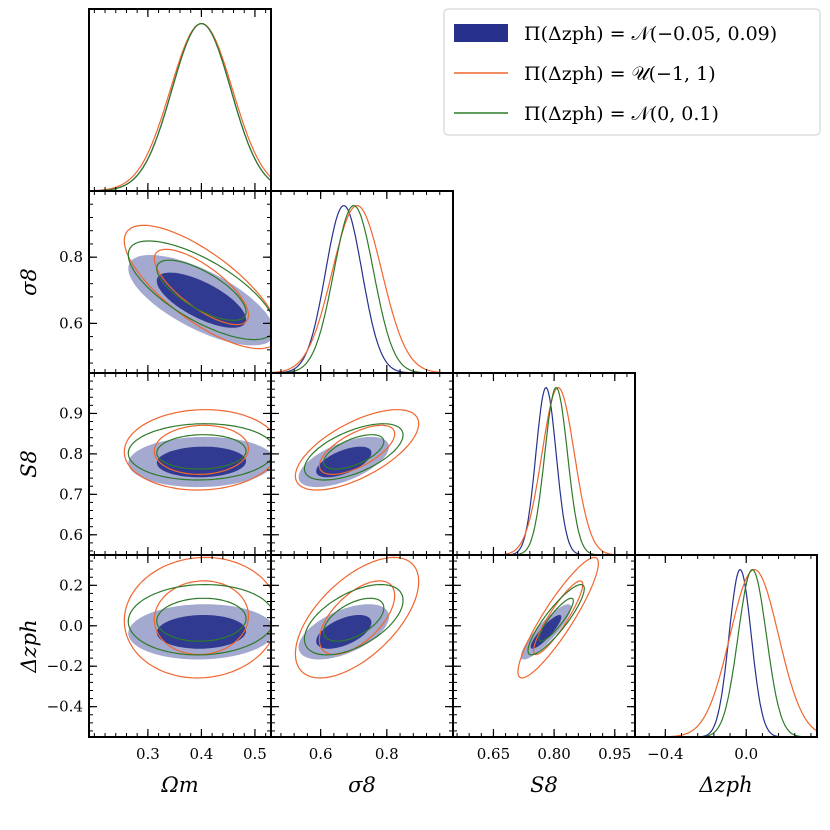 The image size is (830, 830). What do you see at coordinates (71, 413) in the screenshot?
I see `y-tick-label: 0.9` at bounding box center [71, 413].